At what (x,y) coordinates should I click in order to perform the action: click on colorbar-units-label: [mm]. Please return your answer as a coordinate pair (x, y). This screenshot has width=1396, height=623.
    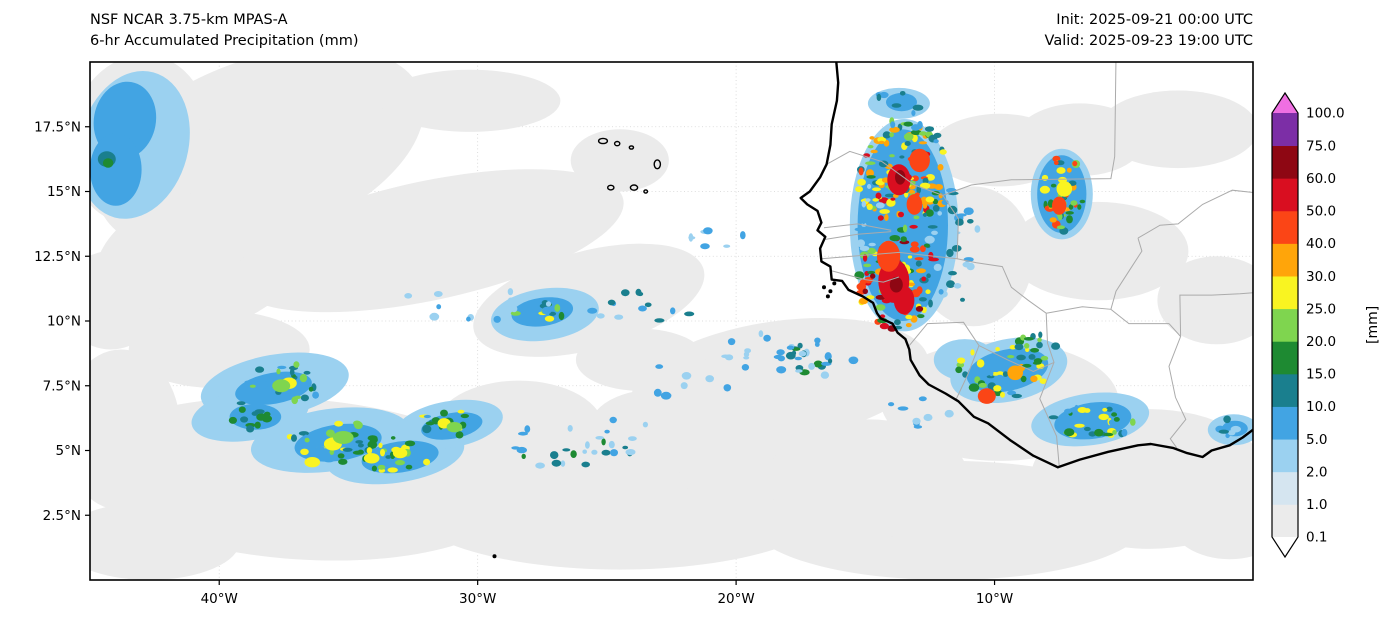
    Looking at the image, I should click on (1373, 325).